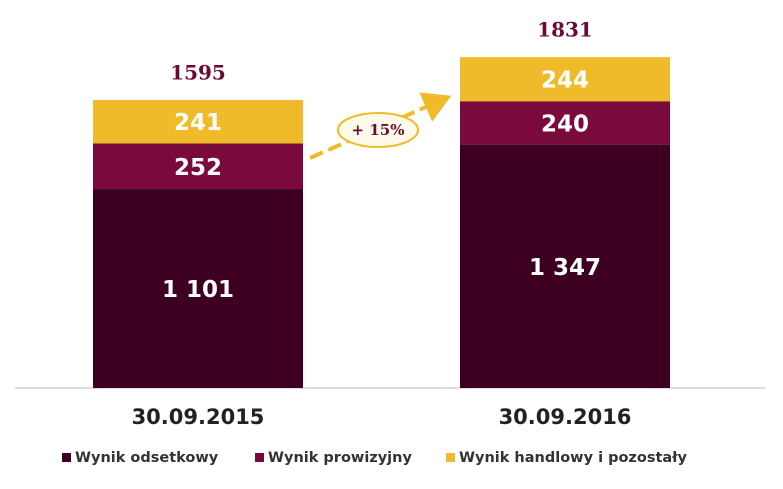 This screenshot has height=489, width=783. I want to click on value-label: 1 347, so click(565, 268).